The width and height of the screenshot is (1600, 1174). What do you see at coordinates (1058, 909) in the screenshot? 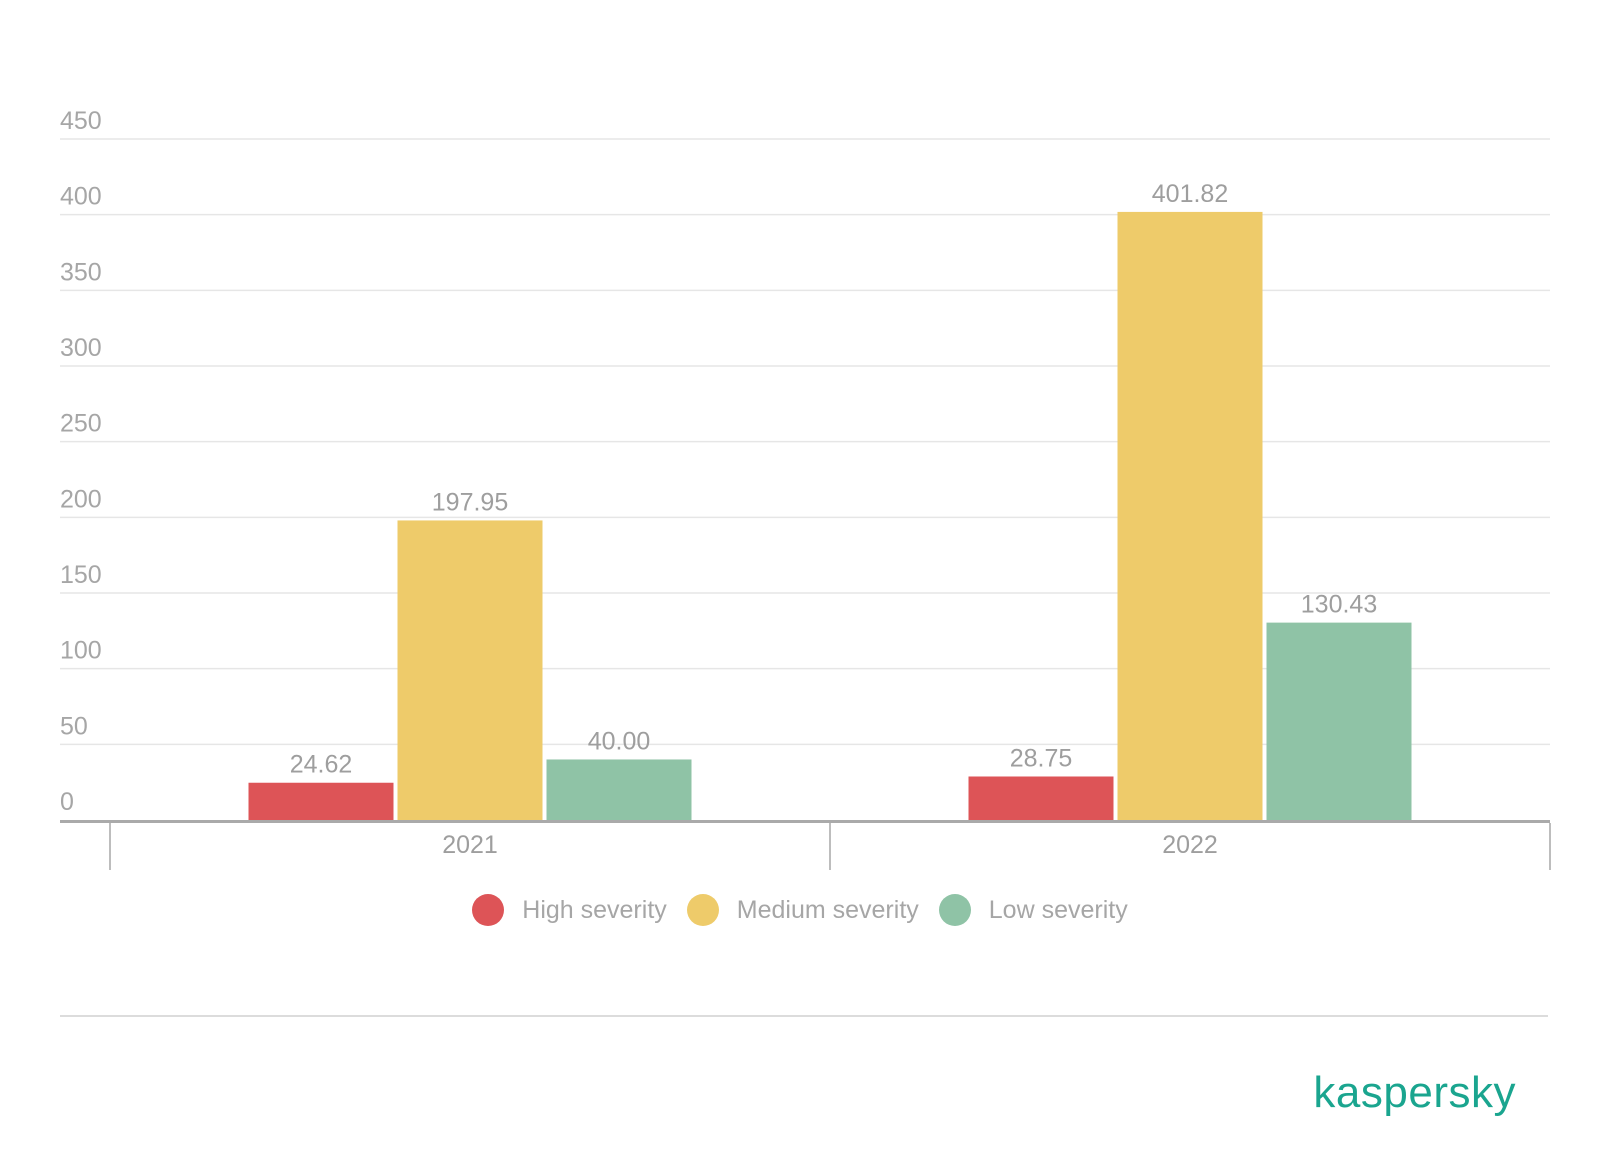
I see `legend-label-low-severity: Low severity` at bounding box center [1058, 909].